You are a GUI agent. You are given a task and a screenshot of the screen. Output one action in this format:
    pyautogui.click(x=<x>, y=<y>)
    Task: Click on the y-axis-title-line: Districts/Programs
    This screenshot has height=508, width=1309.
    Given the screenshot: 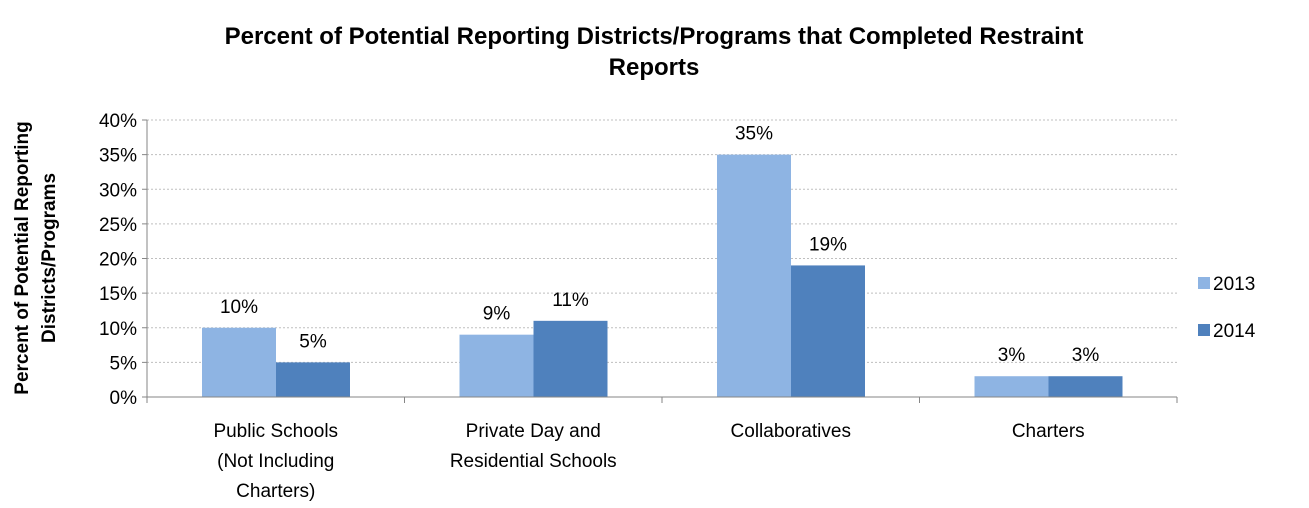 What is the action you would take?
    pyautogui.click(x=49, y=258)
    